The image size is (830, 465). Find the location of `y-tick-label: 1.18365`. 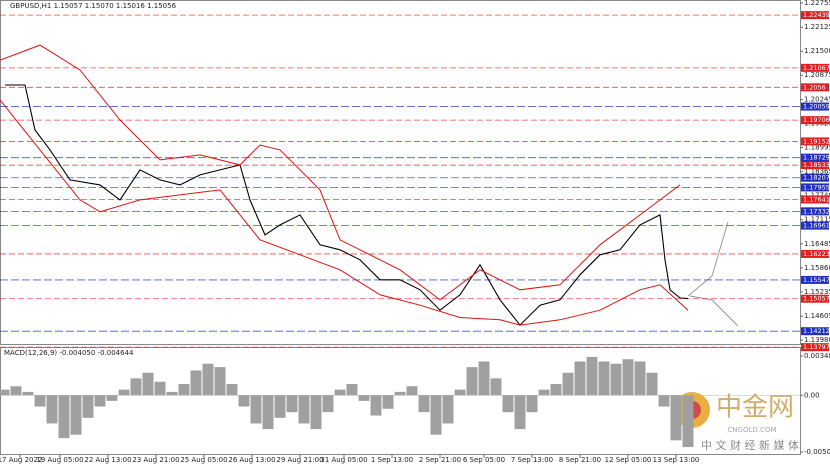

y-tick-label: 1.18365 is located at coordinates (817, 172).